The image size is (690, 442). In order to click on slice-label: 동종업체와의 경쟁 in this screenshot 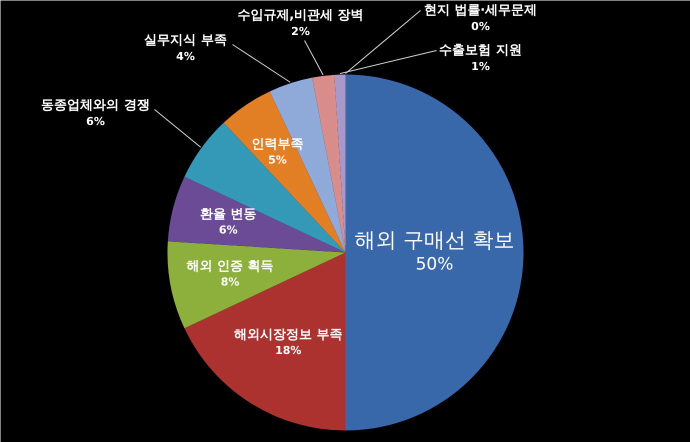, I will do `click(95, 105)`.